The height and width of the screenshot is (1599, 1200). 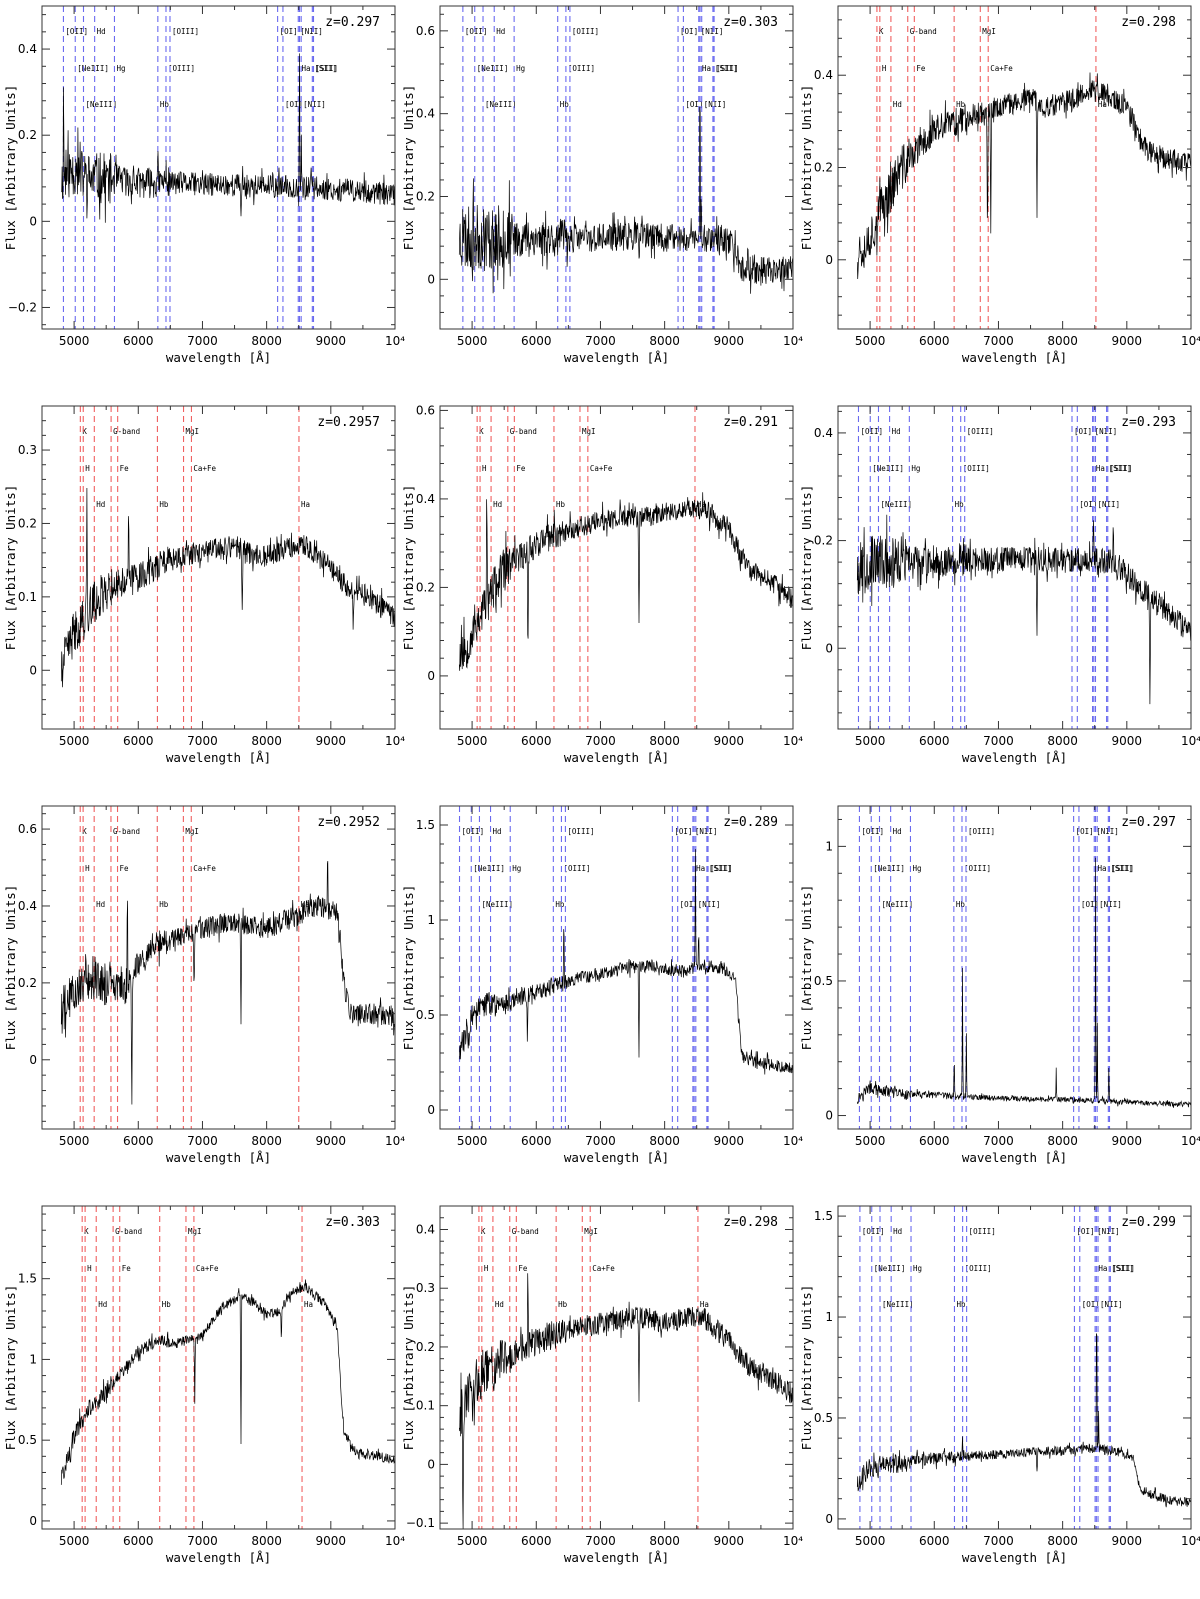 I want to click on y-tick-label: 0.5, so click(x=823, y=1418).